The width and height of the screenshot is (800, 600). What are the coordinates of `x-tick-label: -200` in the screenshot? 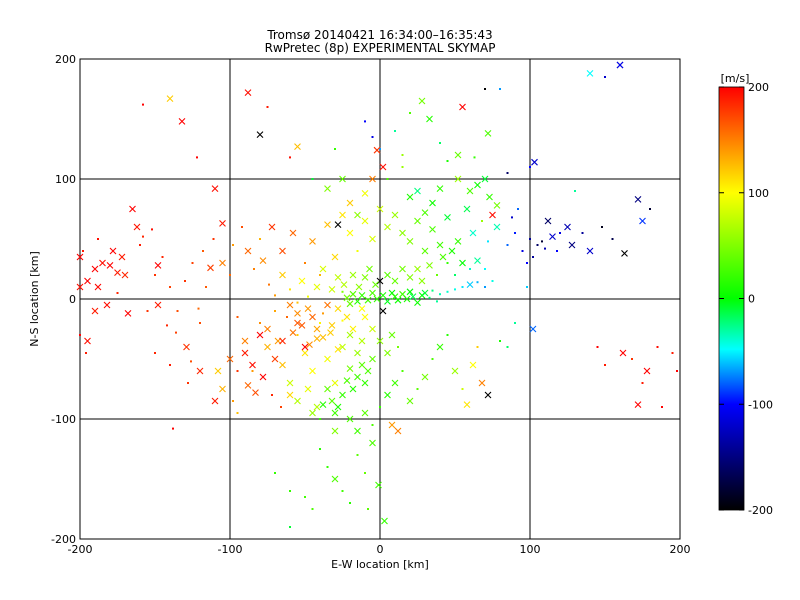 It's located at (80, 549).